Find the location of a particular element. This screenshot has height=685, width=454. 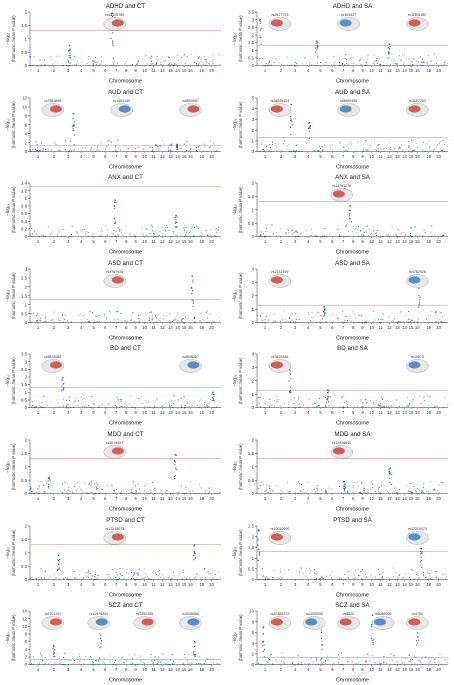

x-axis-label: Chromosome is located at coordinates (125, 338).